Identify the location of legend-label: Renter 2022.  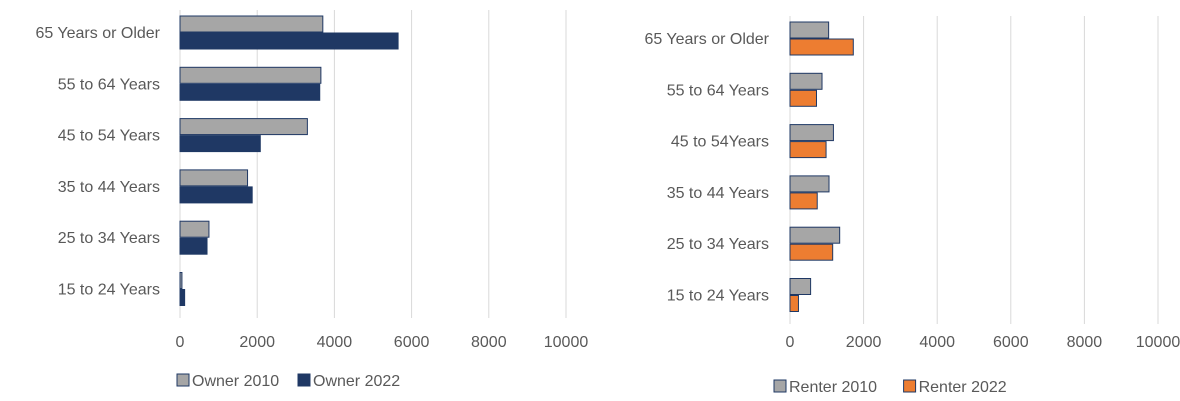
(963, 387).